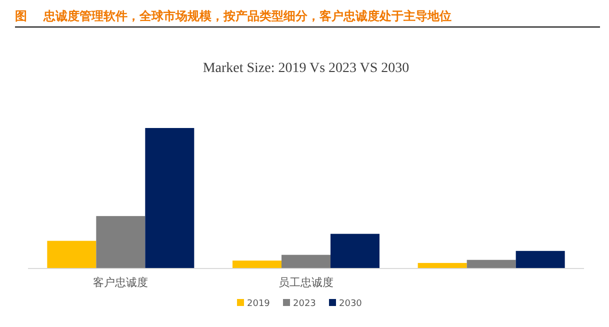 This screenshot has width=609, height=327. Describe the element at coordinates (120, 282) in the screenshot. I see `x-tick-label: 客户忠诚度` at that location.